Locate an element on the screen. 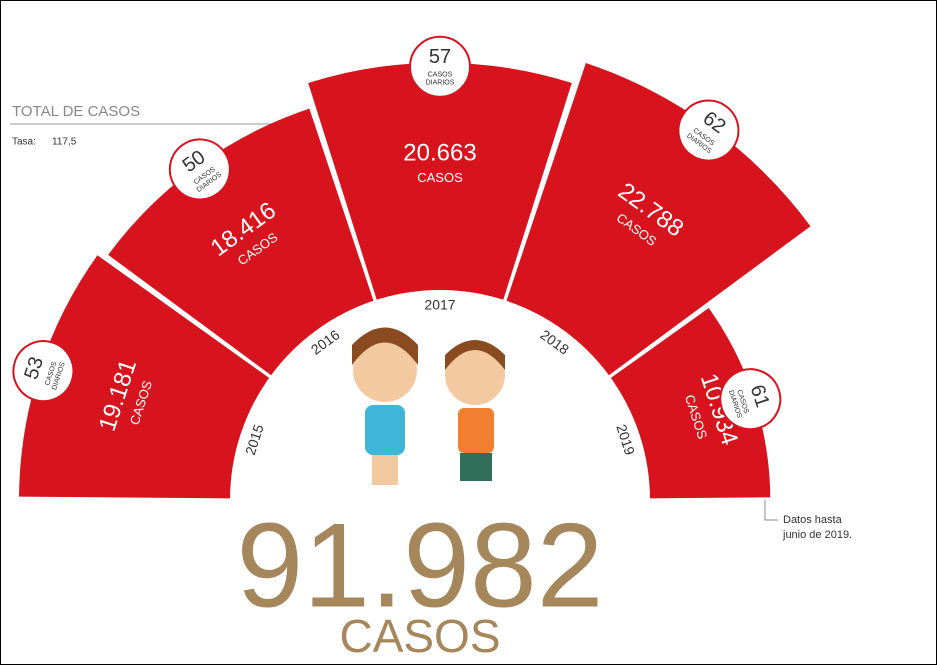 The width and height of the screenshot is (937, 665). unit-label: CASOS is located at coordinates (440, 177).